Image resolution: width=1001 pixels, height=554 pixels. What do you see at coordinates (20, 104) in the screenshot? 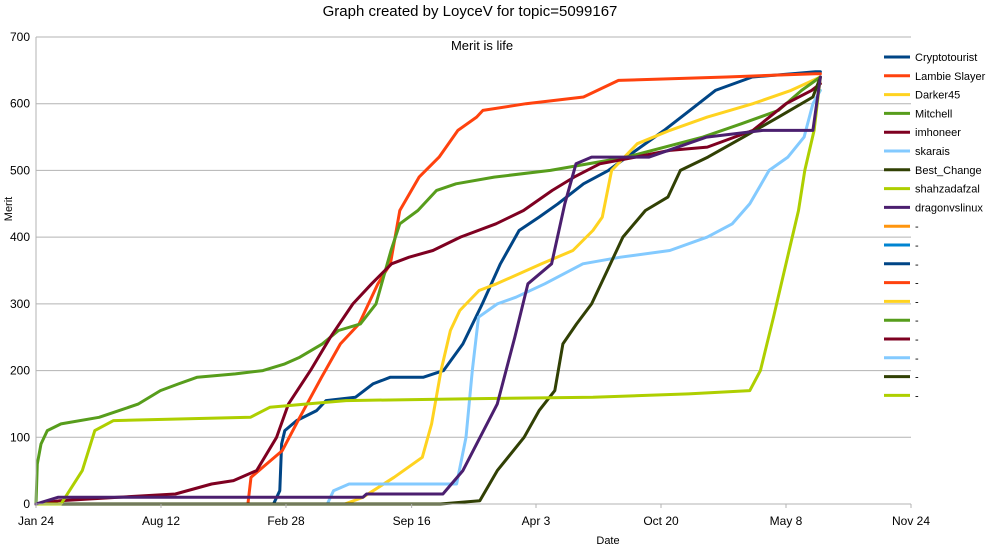
I see `y-tick-label: 600` at bounding box center [20, 104].